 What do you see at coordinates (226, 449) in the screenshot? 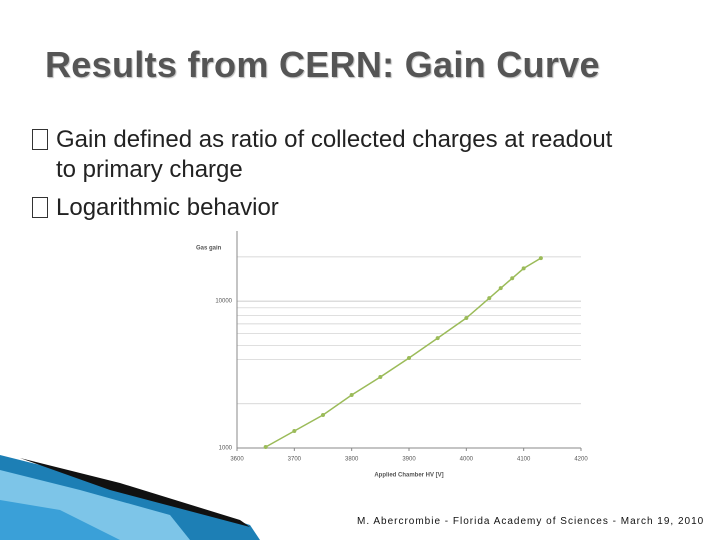
I see `y-tick-label: 1000` at bounding box center [226, 449].